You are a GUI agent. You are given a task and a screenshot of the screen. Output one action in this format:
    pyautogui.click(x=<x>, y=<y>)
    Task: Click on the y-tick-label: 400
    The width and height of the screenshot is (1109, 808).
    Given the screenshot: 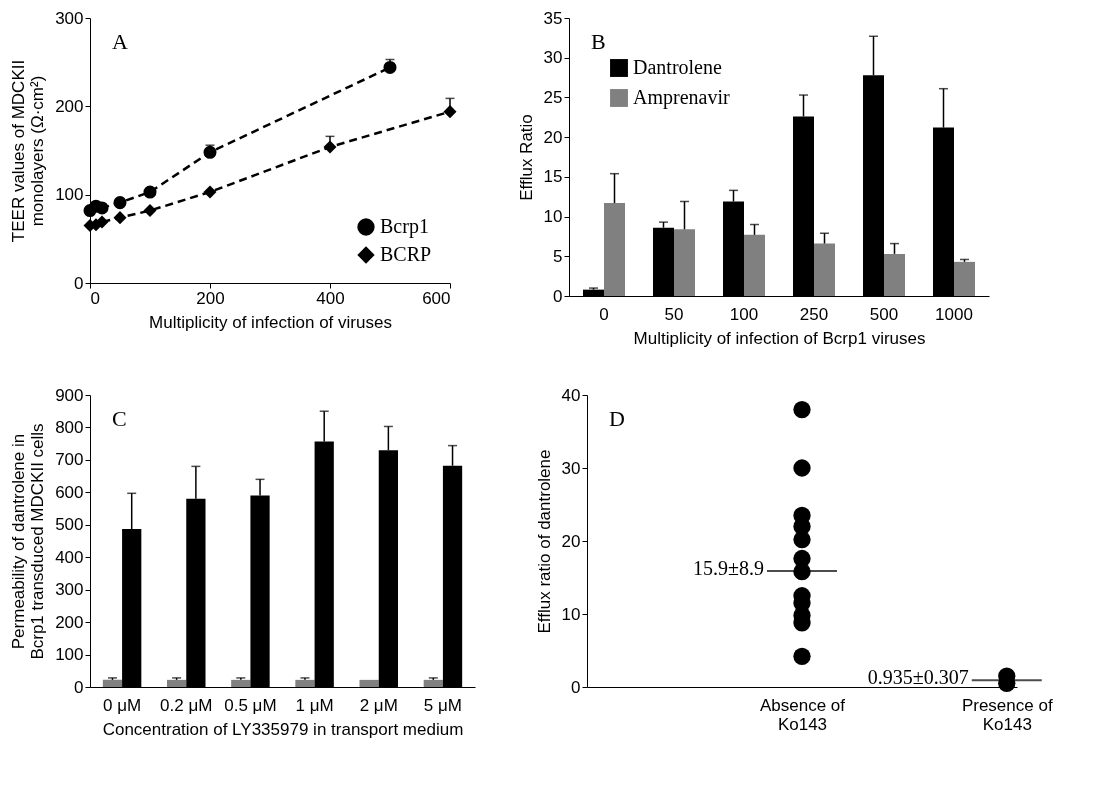 What is the action you would take?
    pyautogui.click(x=69, y=557)
    